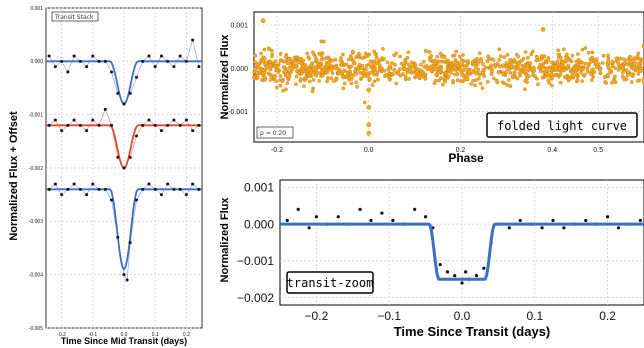 The width and height of the screenshot is (644, 348). I want to click on x-tick-label: 0.0, so click(462, 316).